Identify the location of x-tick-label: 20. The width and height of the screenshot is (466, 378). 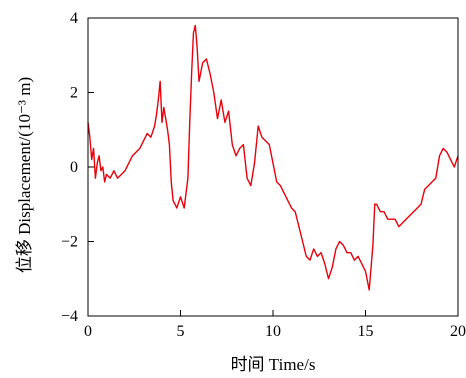
(458, 331).